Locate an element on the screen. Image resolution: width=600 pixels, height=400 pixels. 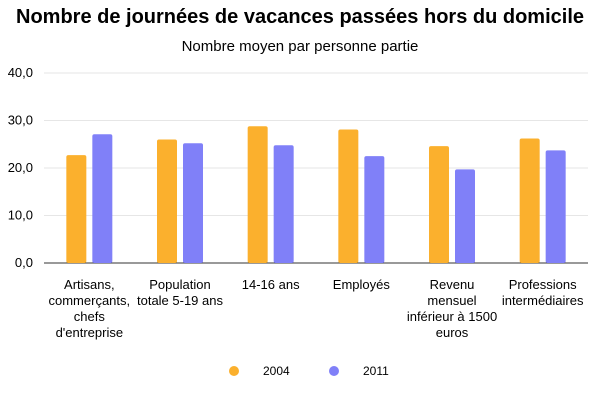
legend: 2004 2011 is located at coordinates (309, 371).